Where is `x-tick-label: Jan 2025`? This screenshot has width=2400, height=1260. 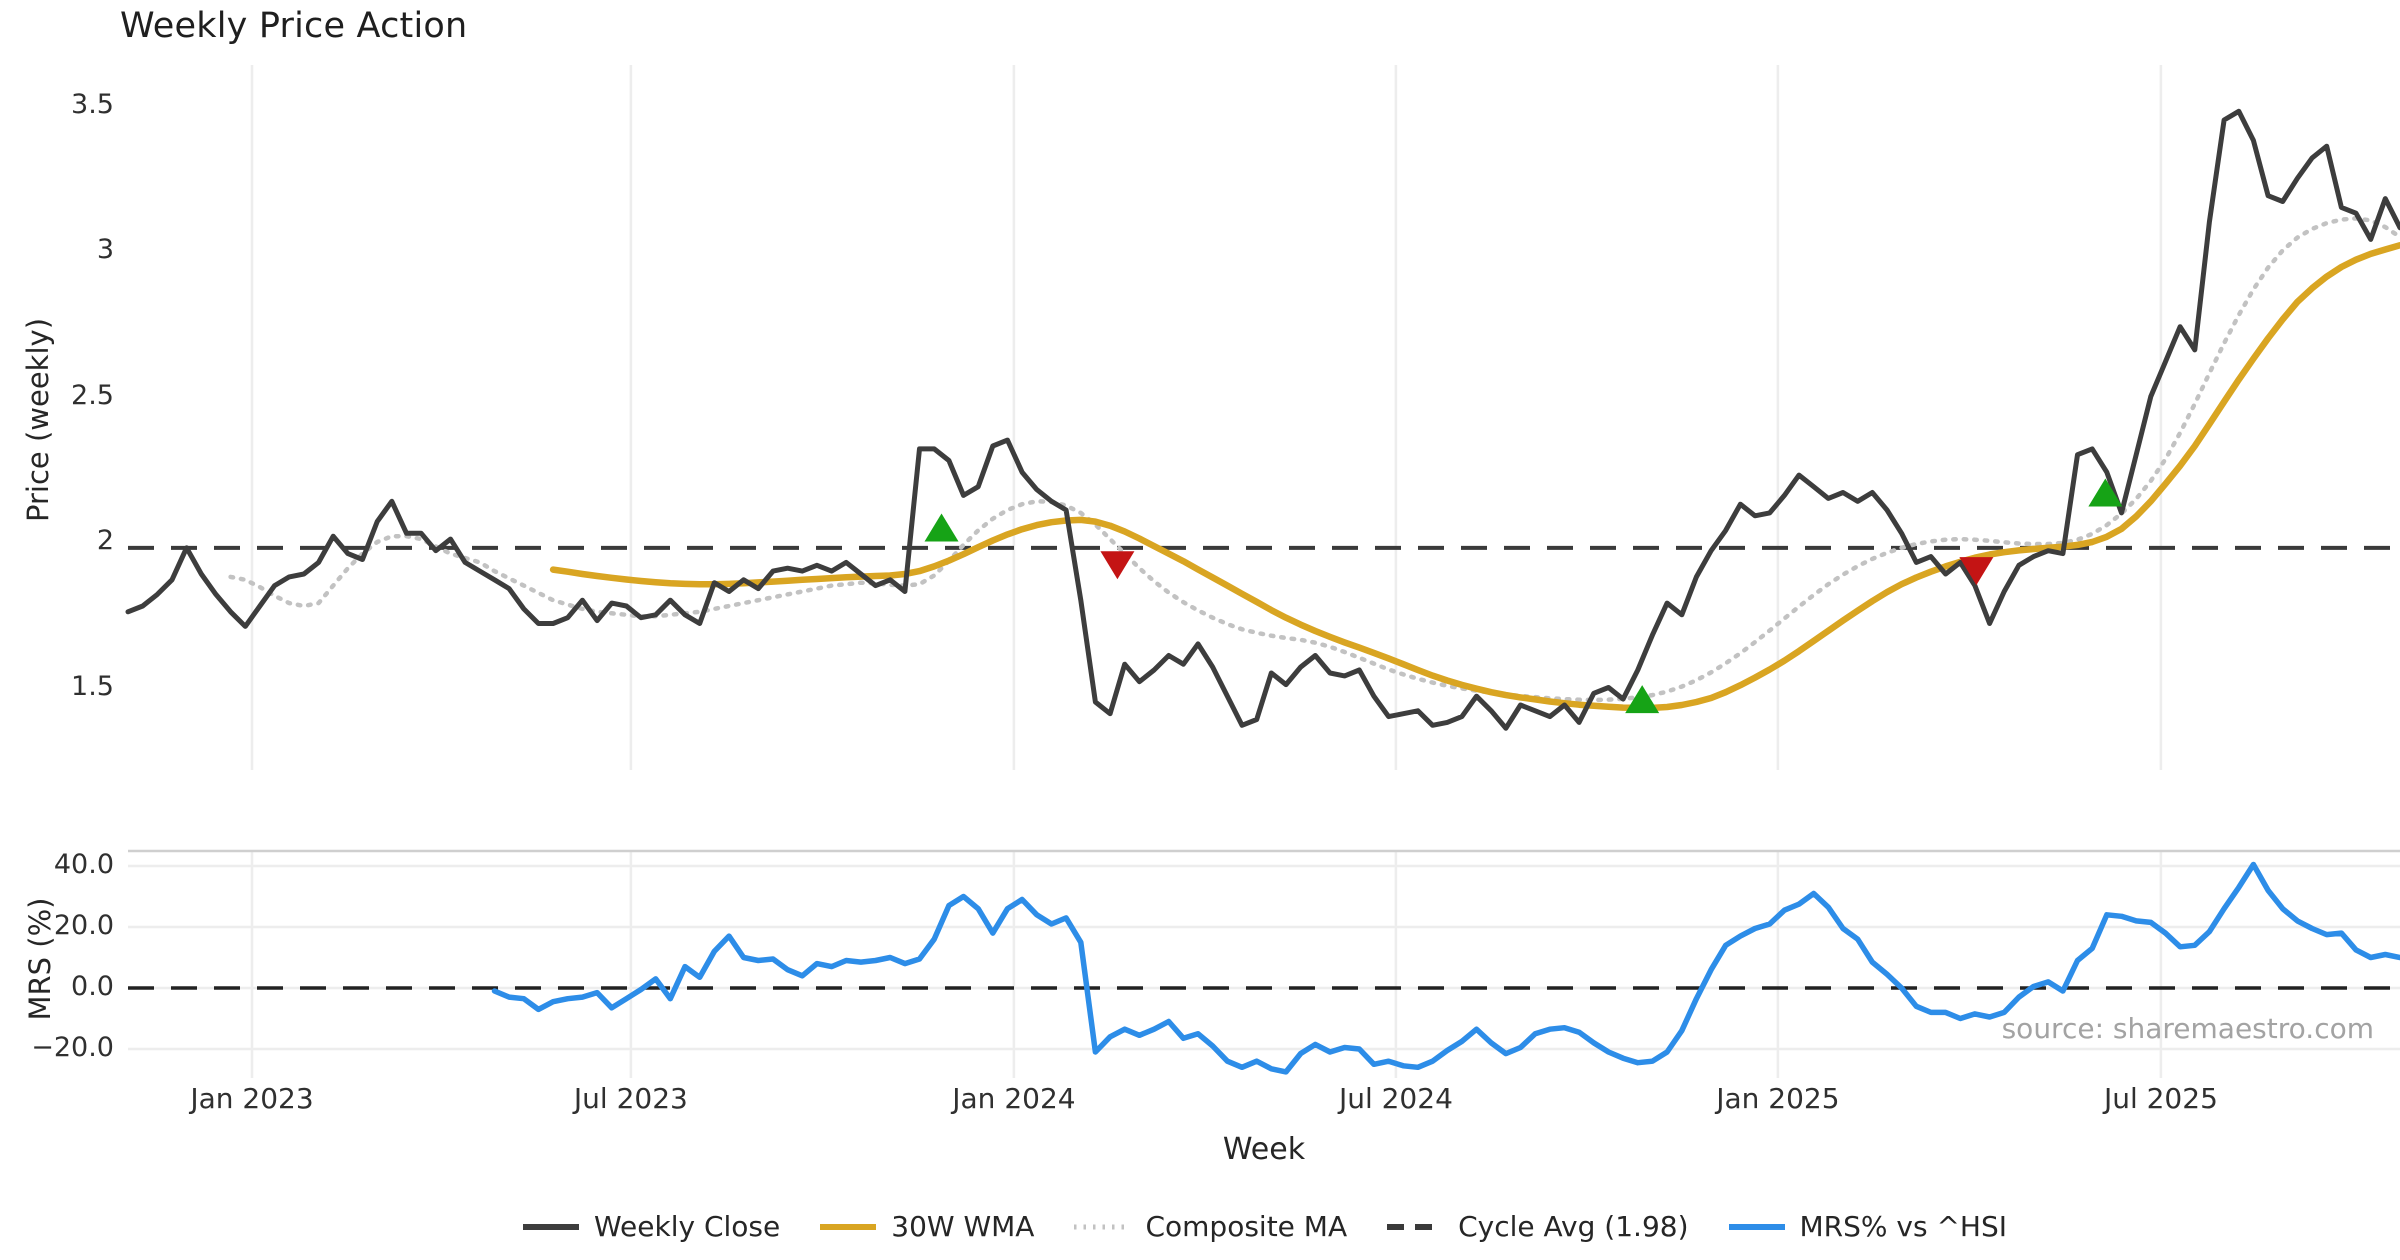 x-tick-label: Jan 2025 is located at coordinates (1778, 1098).